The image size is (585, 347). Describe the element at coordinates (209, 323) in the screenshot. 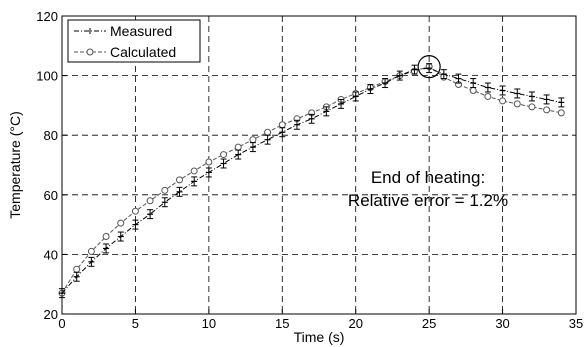

I see `x-tick-label: 10` at that location.